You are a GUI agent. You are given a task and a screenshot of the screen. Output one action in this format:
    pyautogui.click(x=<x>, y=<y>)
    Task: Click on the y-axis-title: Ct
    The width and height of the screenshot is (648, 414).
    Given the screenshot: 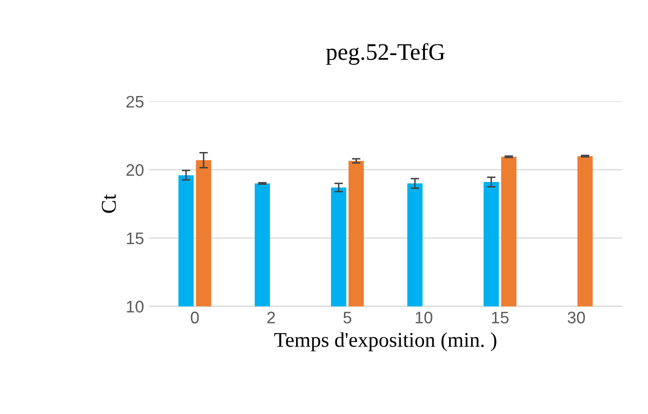 What is the action you would take?
    pyautogui.click(x=109, y=203)
    